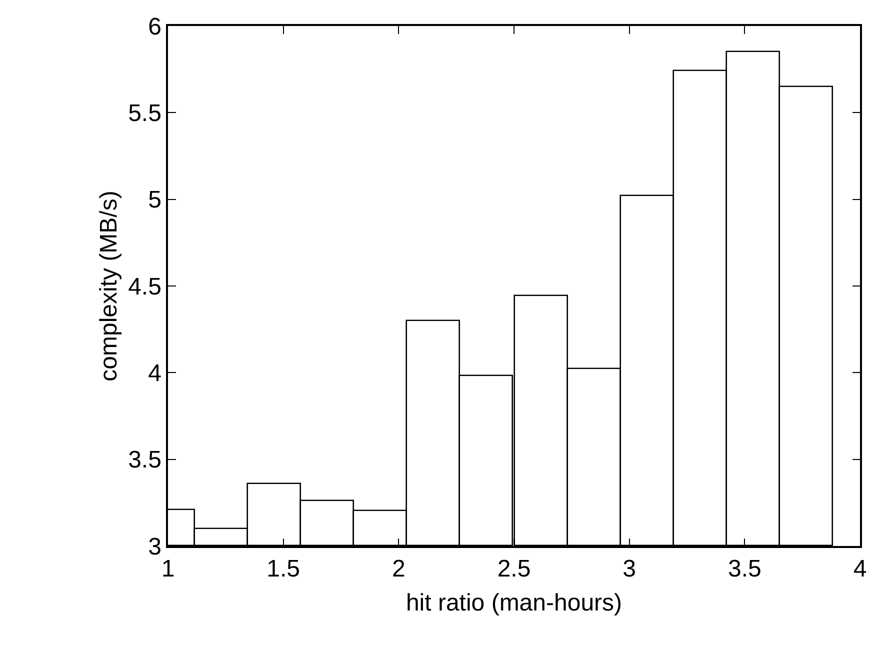  I want to click on x-axis-title: hit ratio (man-hours), so click(514, 602).